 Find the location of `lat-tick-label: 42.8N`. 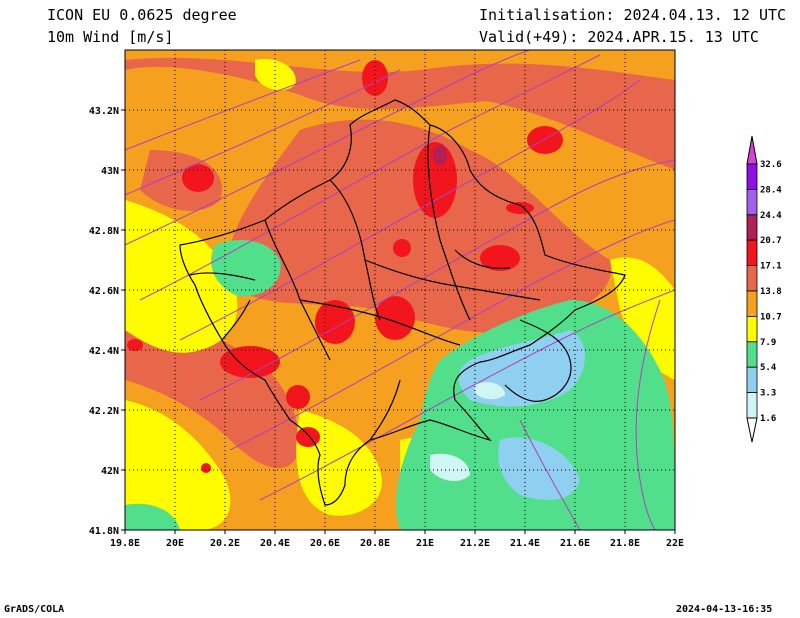

lat-tick-label: 42.8N is located at coordinates (104, 231).